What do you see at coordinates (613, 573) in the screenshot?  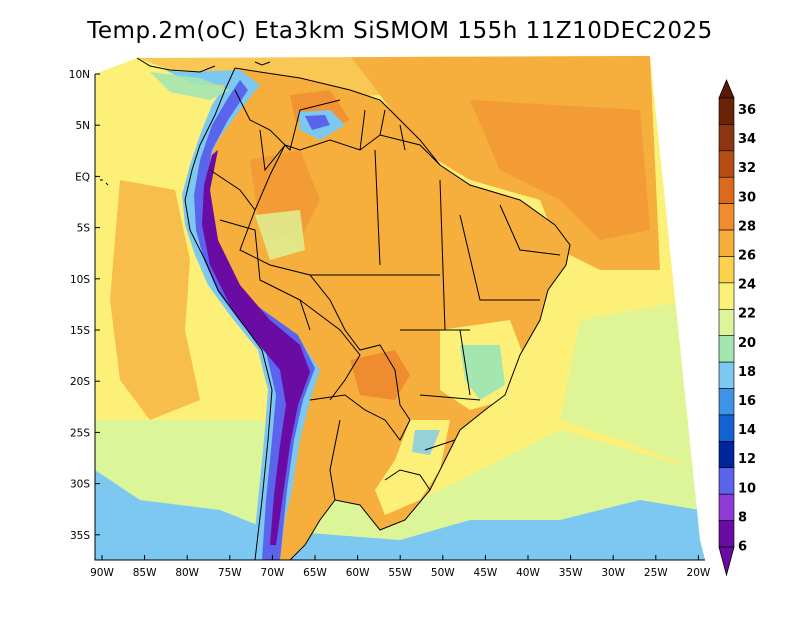 I see `x-tick-label-30W: 30W` at bounding box center [613, 573].